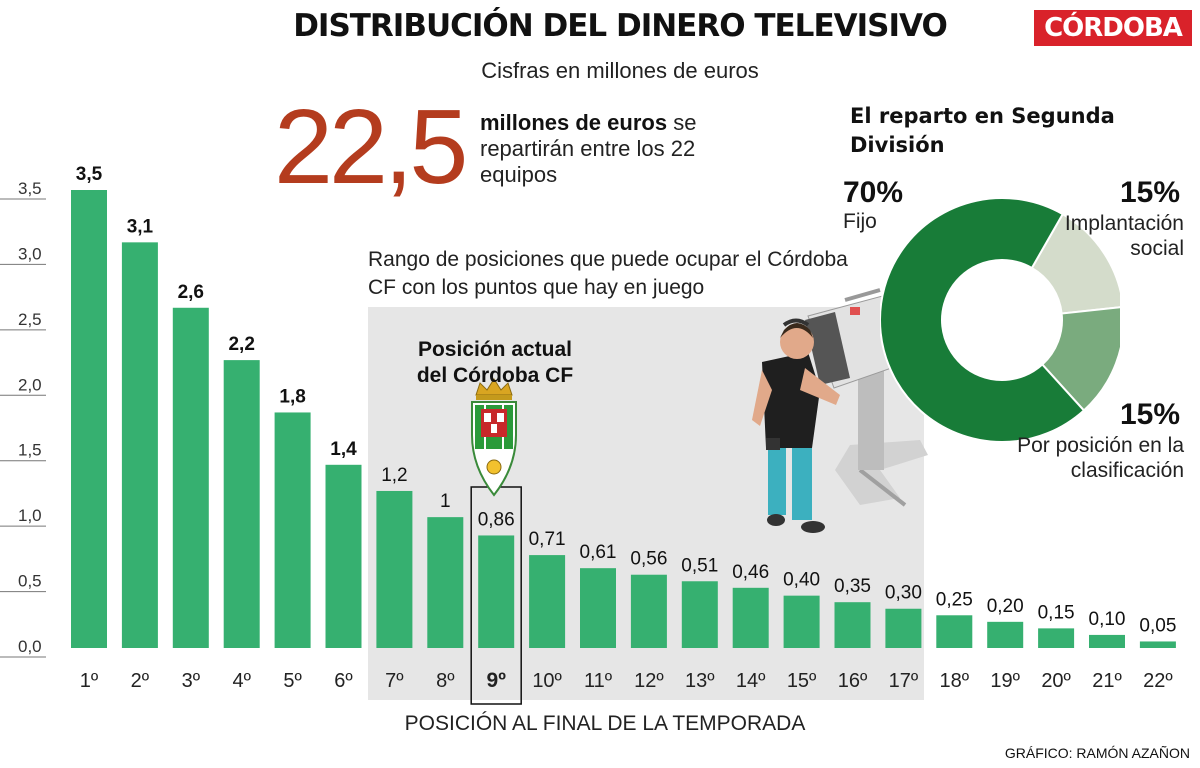  What do you see at coordinates (547, 681) in the screenshot?
I see `category-label: 10º` at bounding box center [547, 681].